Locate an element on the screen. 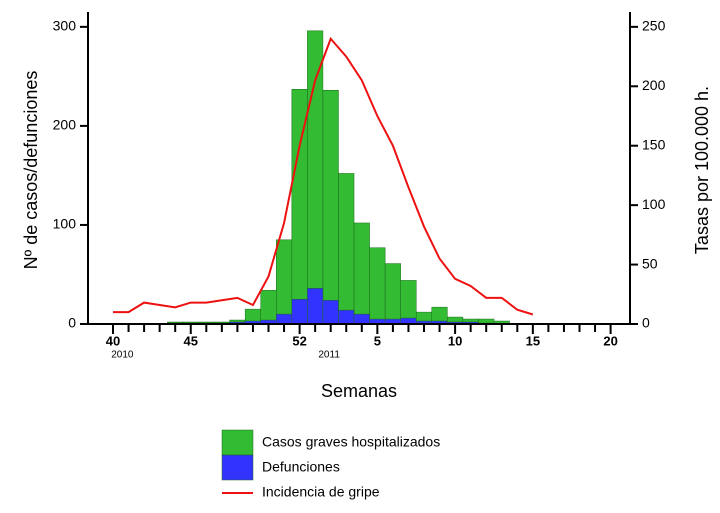 Image resolution: width=720 pixels, height=513 pixels. y2-tick-label: 0 is located at coordinates (646, 323).